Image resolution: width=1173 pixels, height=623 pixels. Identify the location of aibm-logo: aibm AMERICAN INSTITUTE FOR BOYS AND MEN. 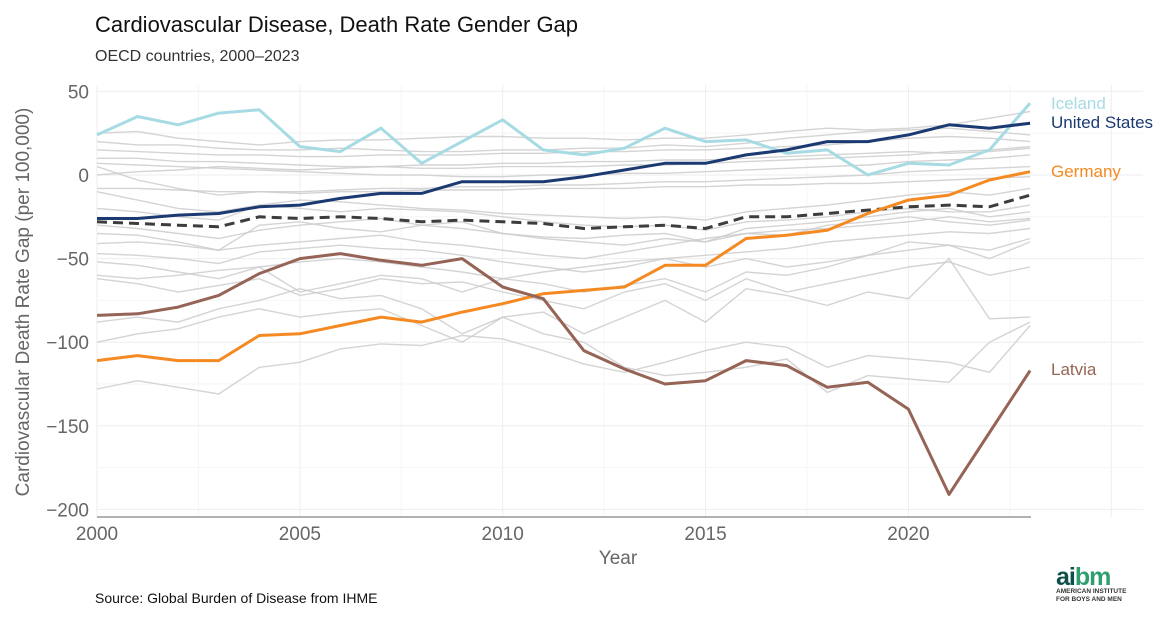
(1091, 583).